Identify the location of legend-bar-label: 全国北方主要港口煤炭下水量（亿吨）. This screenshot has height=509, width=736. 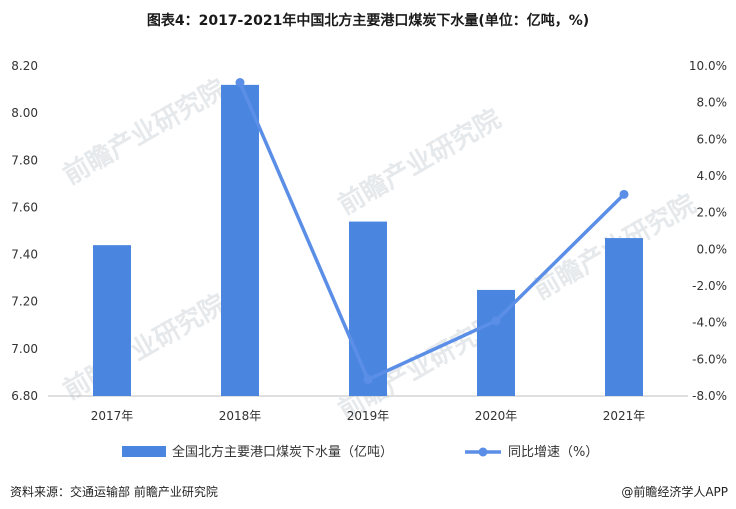
(282, 452).